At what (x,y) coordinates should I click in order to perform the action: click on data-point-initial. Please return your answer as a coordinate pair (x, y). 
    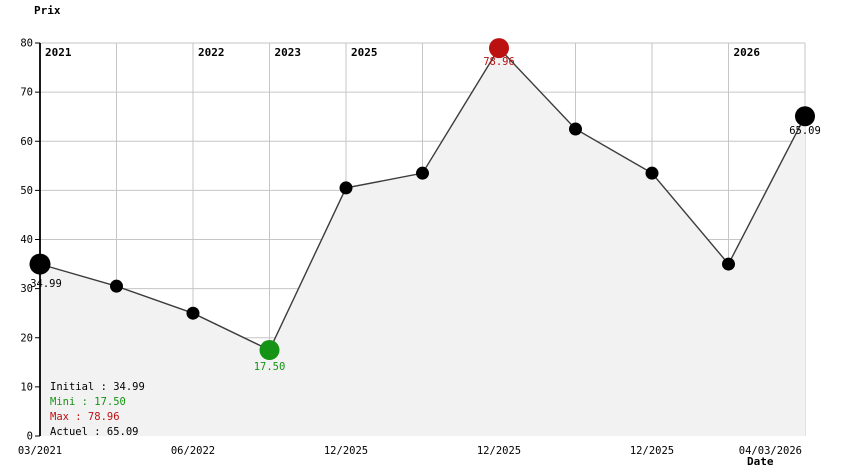
    Looking at the image, I should click on (40, 264).